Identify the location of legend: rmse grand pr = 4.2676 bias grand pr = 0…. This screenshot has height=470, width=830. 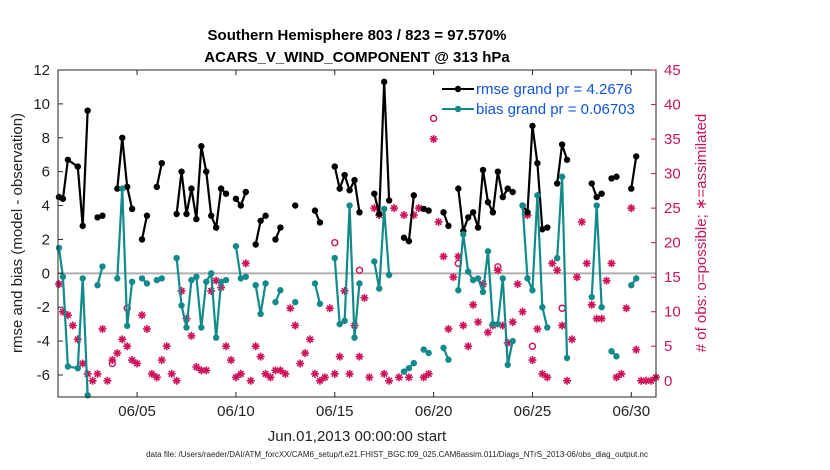
(538, 99).